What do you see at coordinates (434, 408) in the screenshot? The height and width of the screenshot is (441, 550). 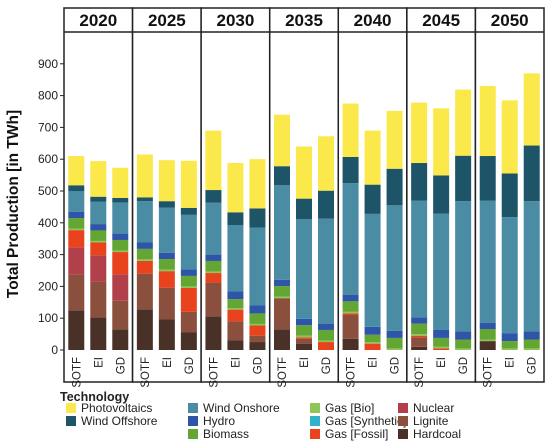 I see `legend-label: Nuclear` at bounding box center [434, 408].